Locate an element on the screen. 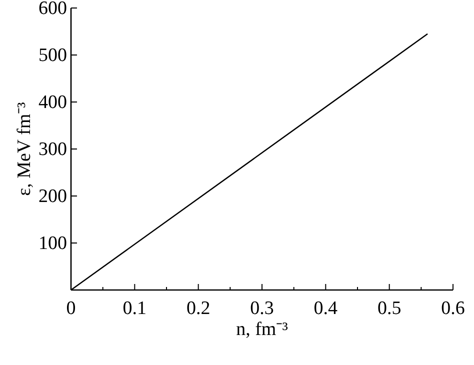 Image resolution: width=474 pixels, height=365 pixels. y-tick-label: 400 is located at coordinates (52, 102).